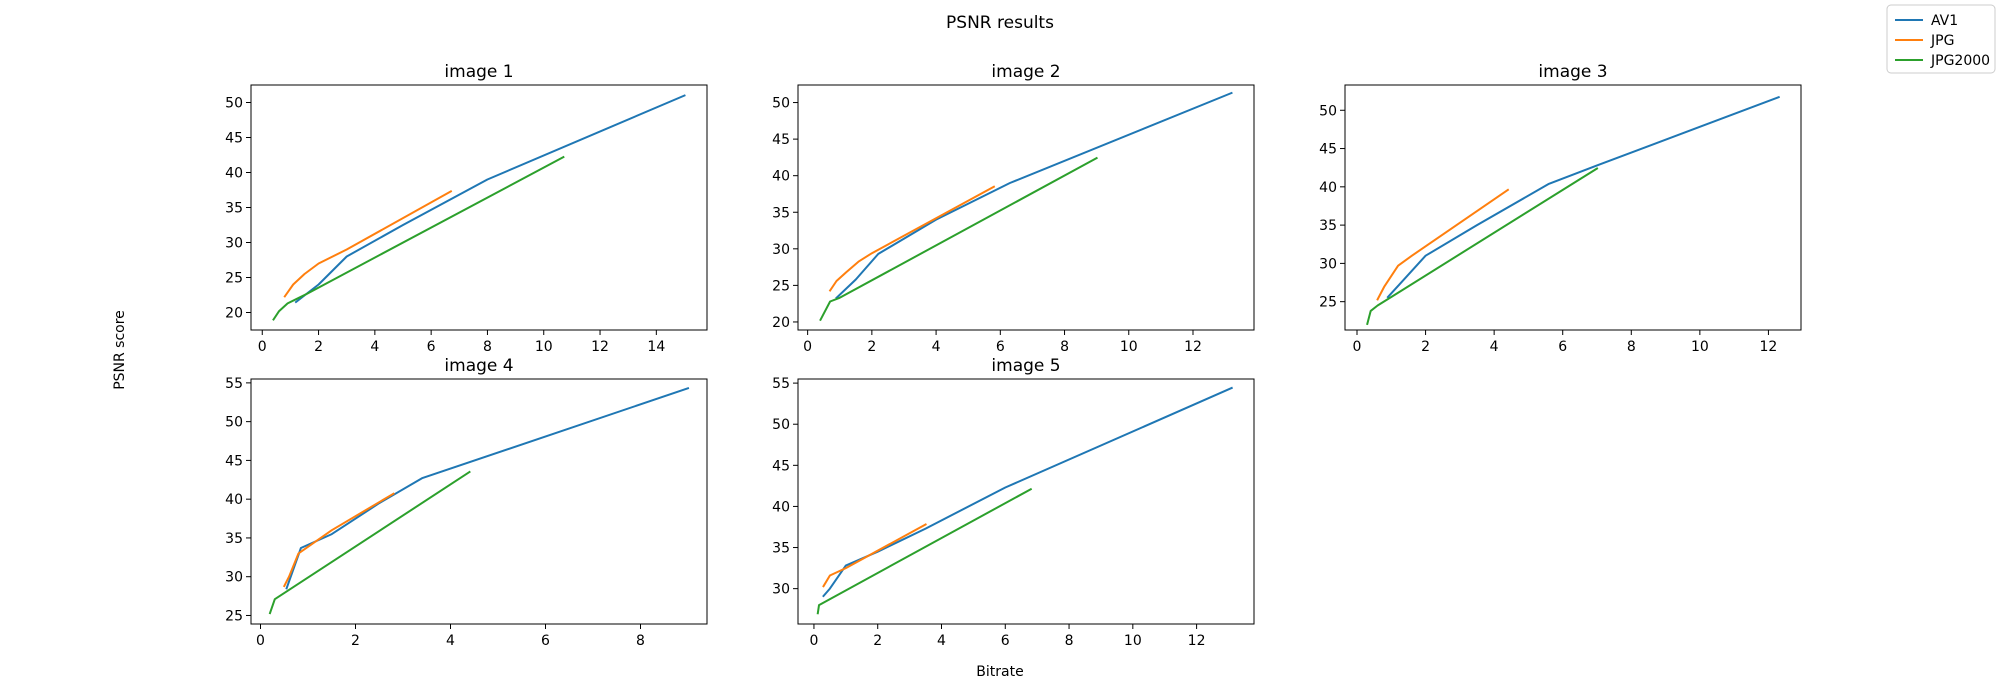 Image resolution: width=2000 pixels, height=700 pixels. I want to click on subplot-5: 0 2 4 6 8 10 12 30 35 40 45 50 55 image 5, so click(1013, 502).